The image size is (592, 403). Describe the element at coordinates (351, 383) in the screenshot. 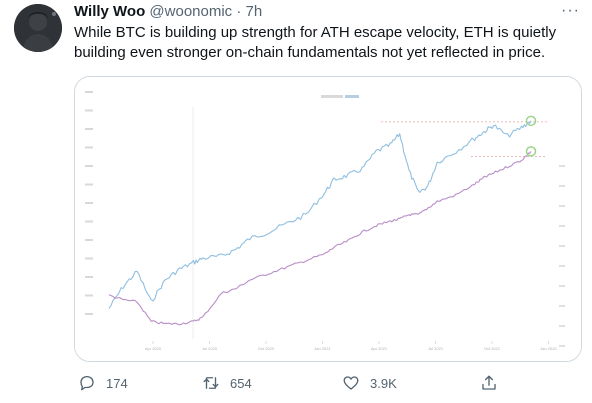

I see `heart-icon` at that location.